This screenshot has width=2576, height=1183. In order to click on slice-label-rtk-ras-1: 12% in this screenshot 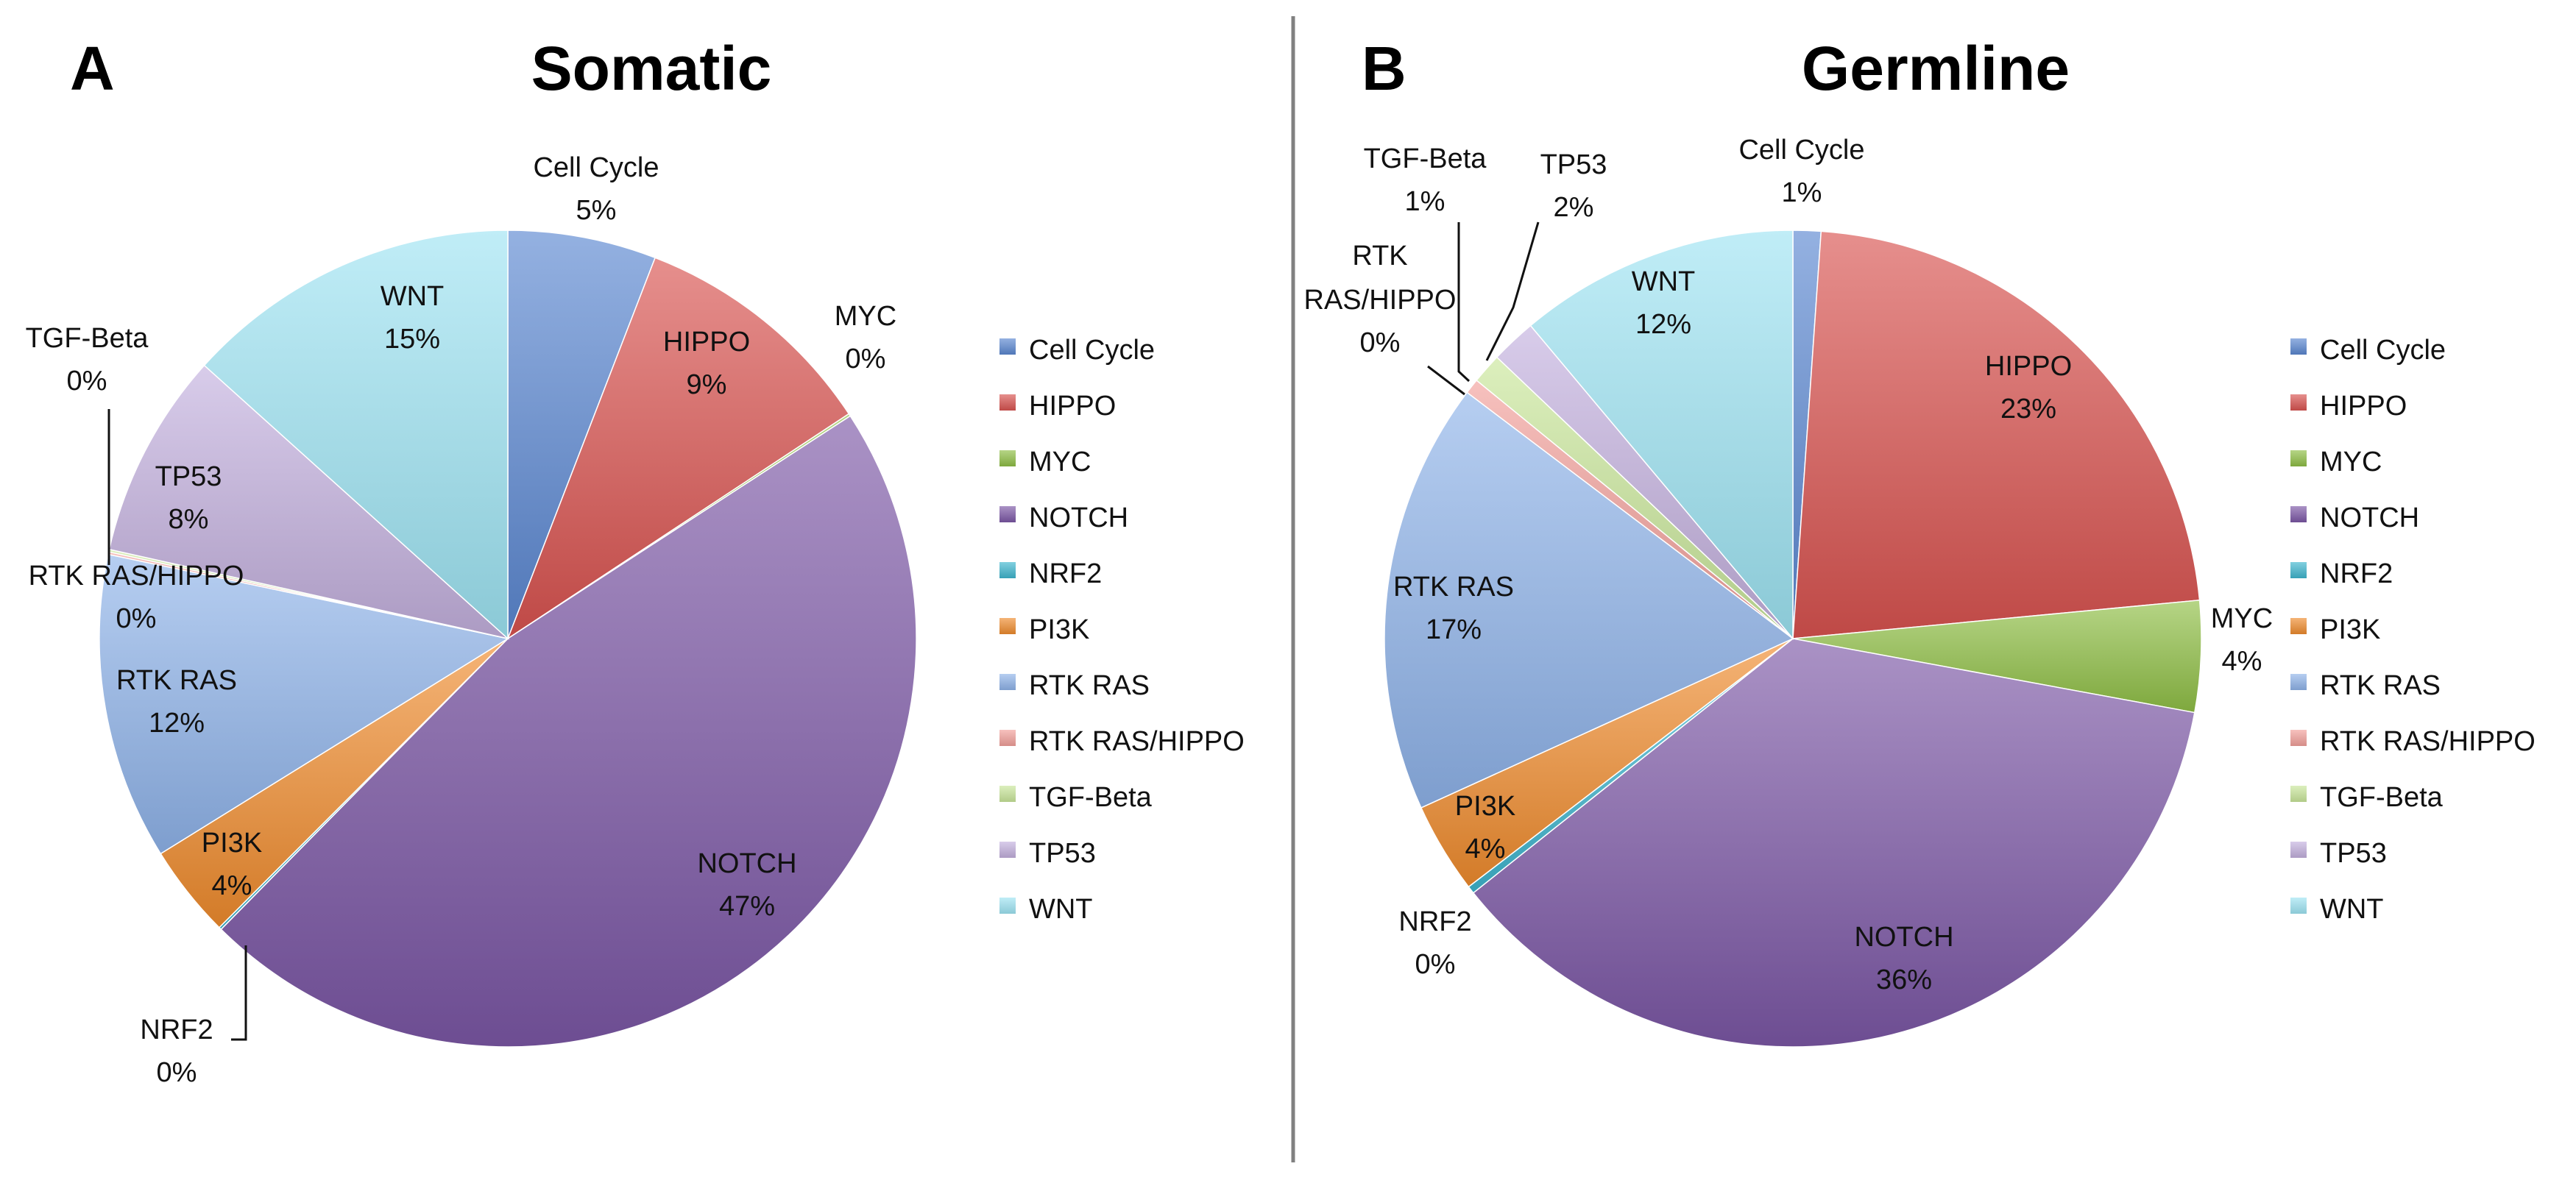, I will do `click(177, 723)`.